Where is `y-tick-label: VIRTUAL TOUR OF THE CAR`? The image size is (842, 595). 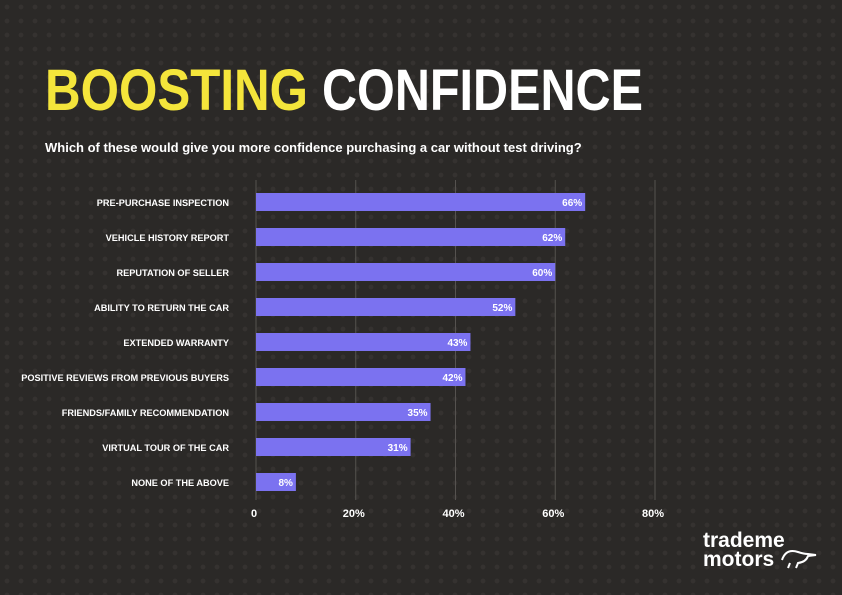
y-tick-label: VIRTUAL TOUR OF THE CAR is located at coordinates (165, 448).